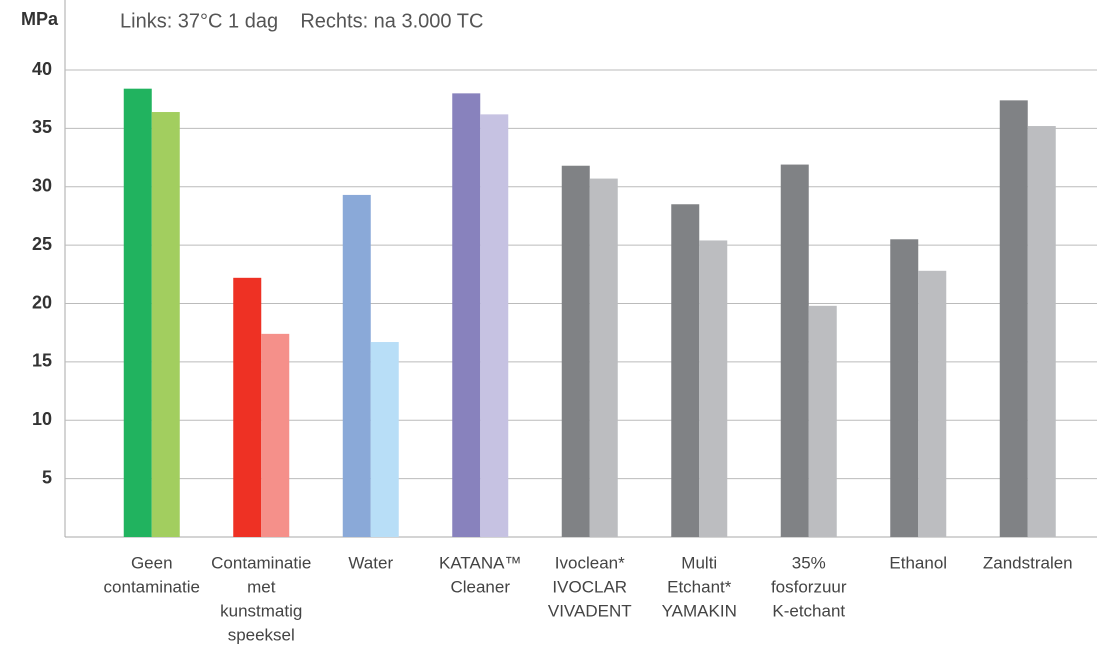 This screenshot has height=663, width=1097. Describe the element at coordinates (1028, 562) in the screenshot. I see `x-tick-label: Zandstralen` at that location.